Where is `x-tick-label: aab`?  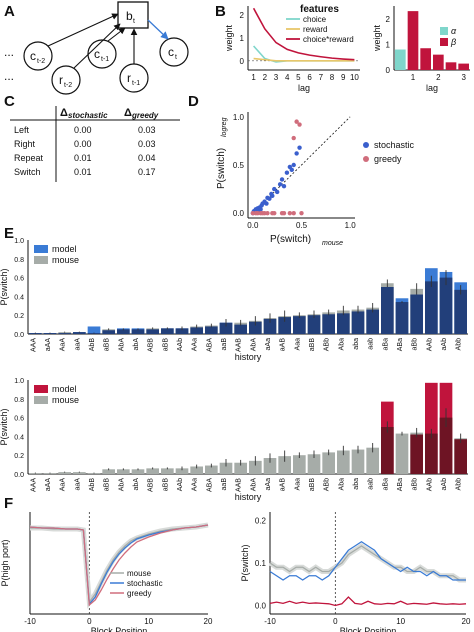 x-tick-label: aab is located at coordinates (371, 484).